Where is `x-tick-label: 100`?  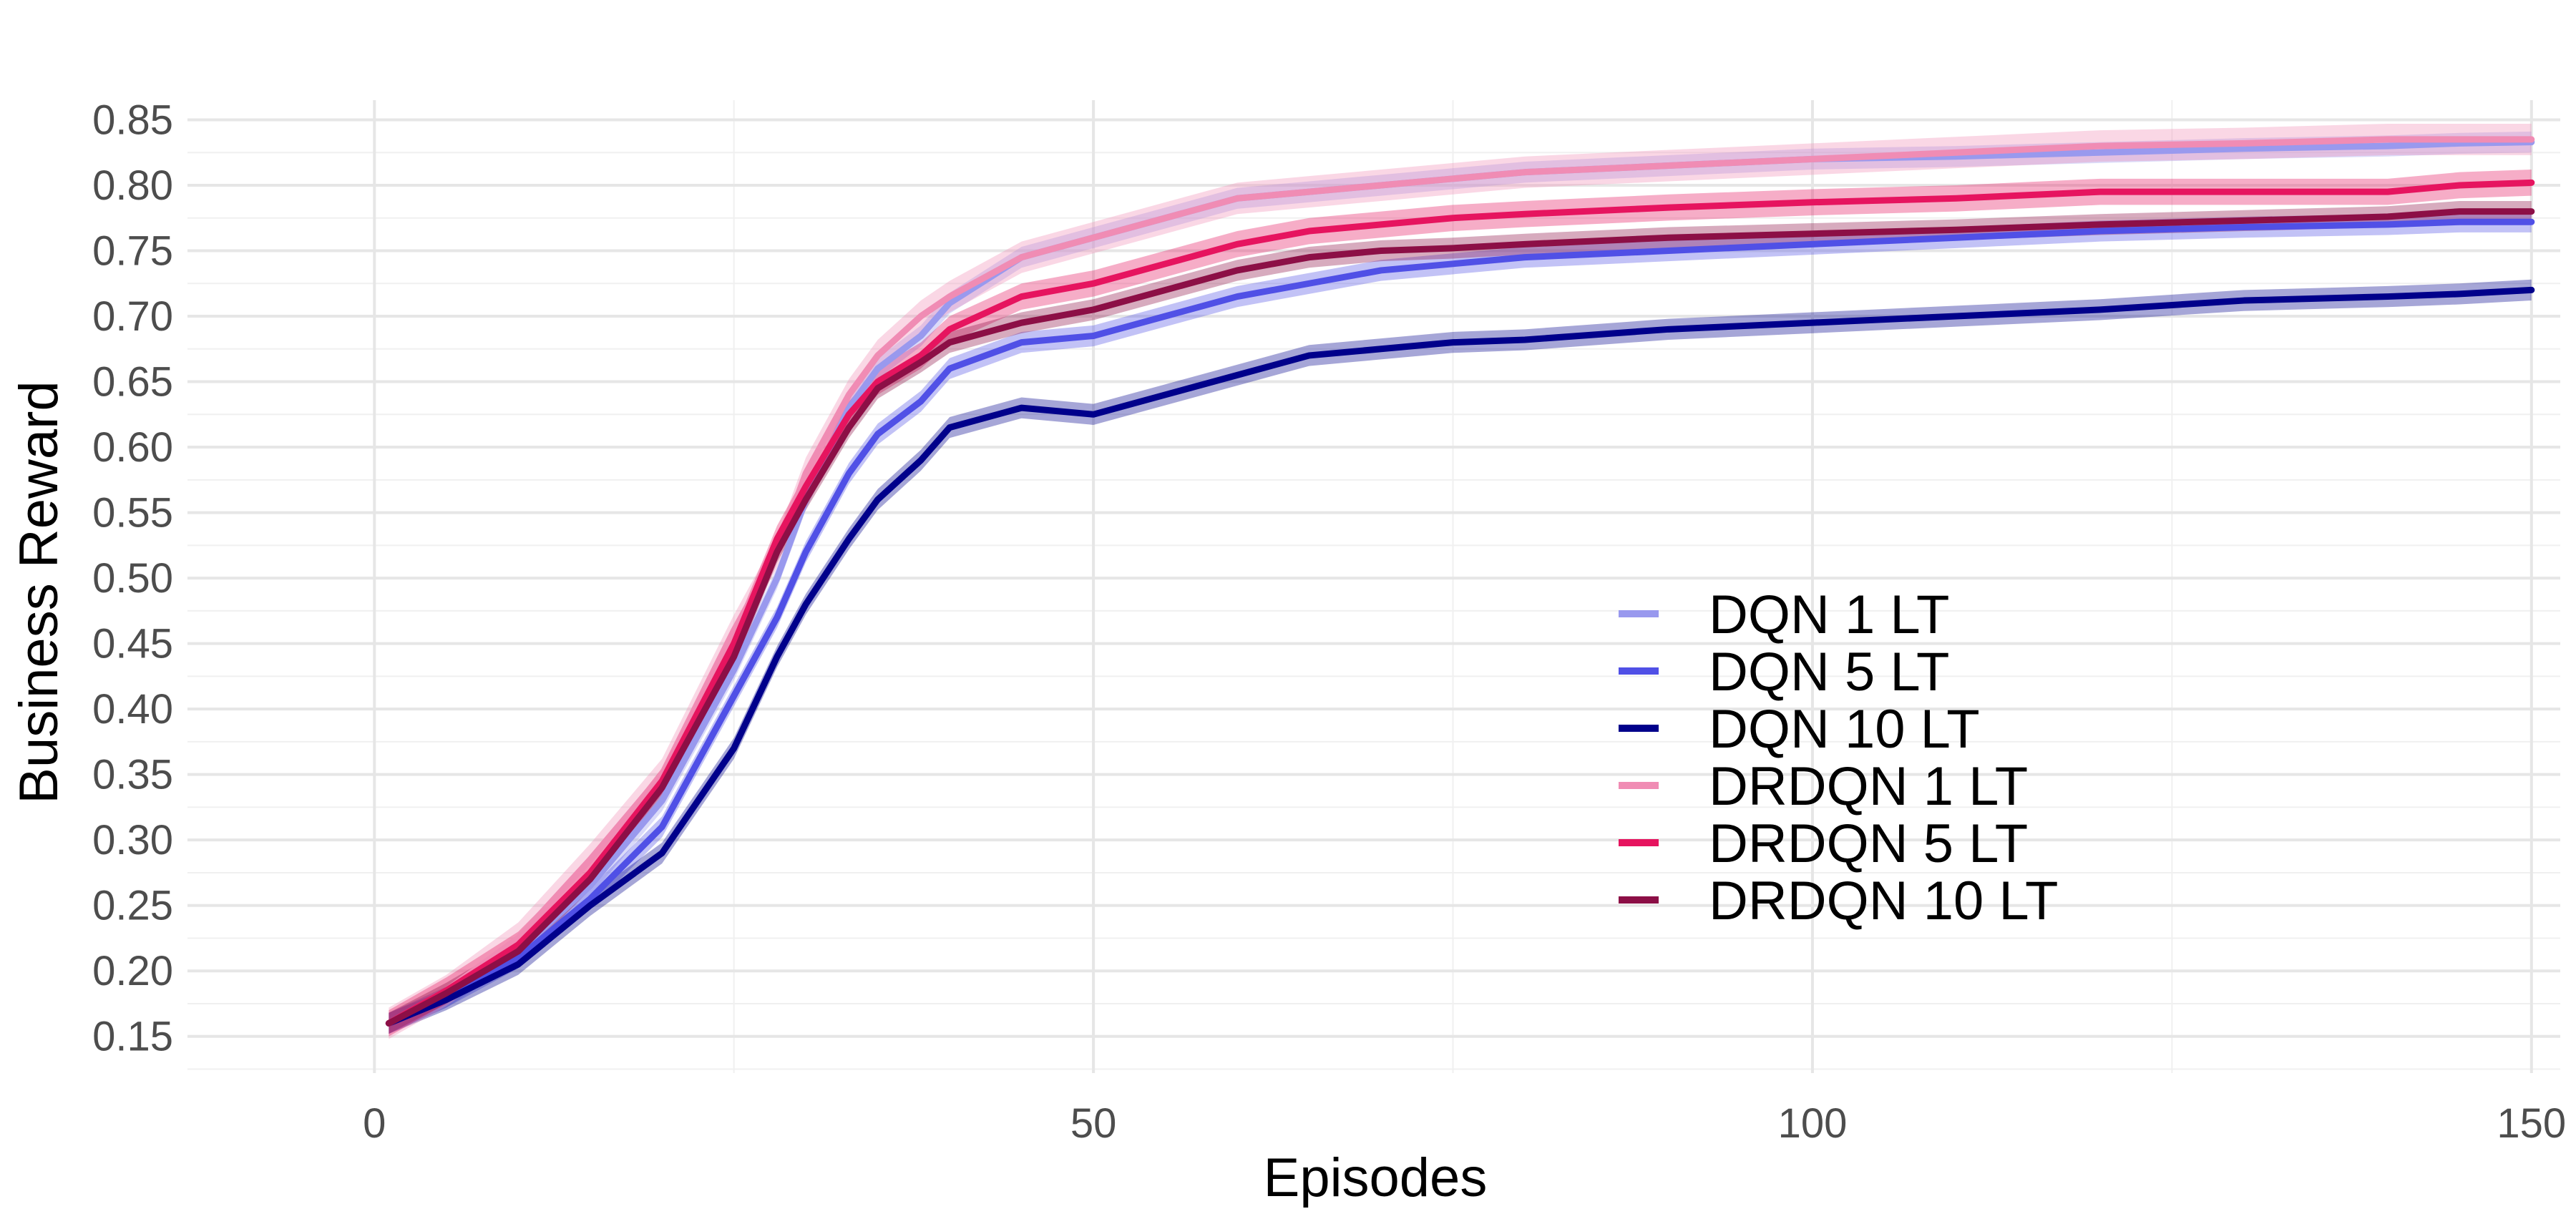
x-tick-label: 100 is located at coordinates (1813, 1123).